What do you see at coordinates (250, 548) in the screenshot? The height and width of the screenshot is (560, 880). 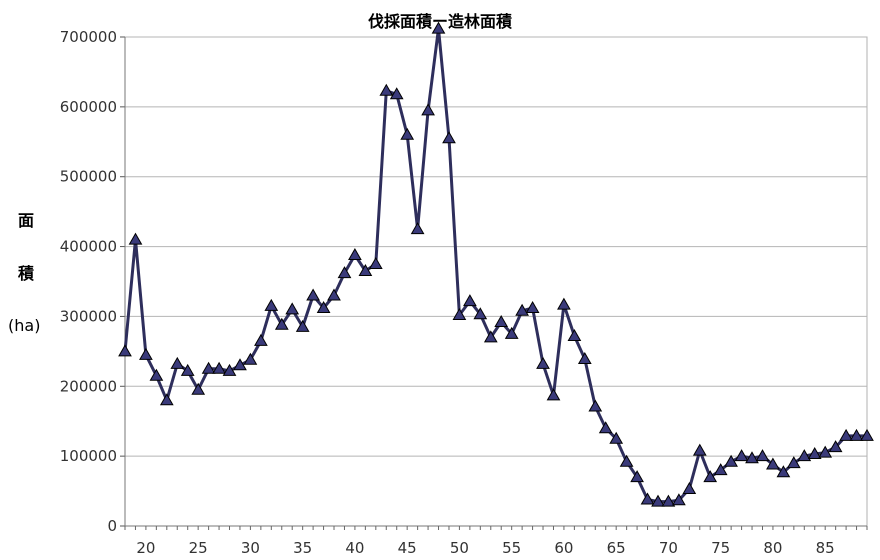 I see `x-tick-label: 30` at bounding box center [250, 548].